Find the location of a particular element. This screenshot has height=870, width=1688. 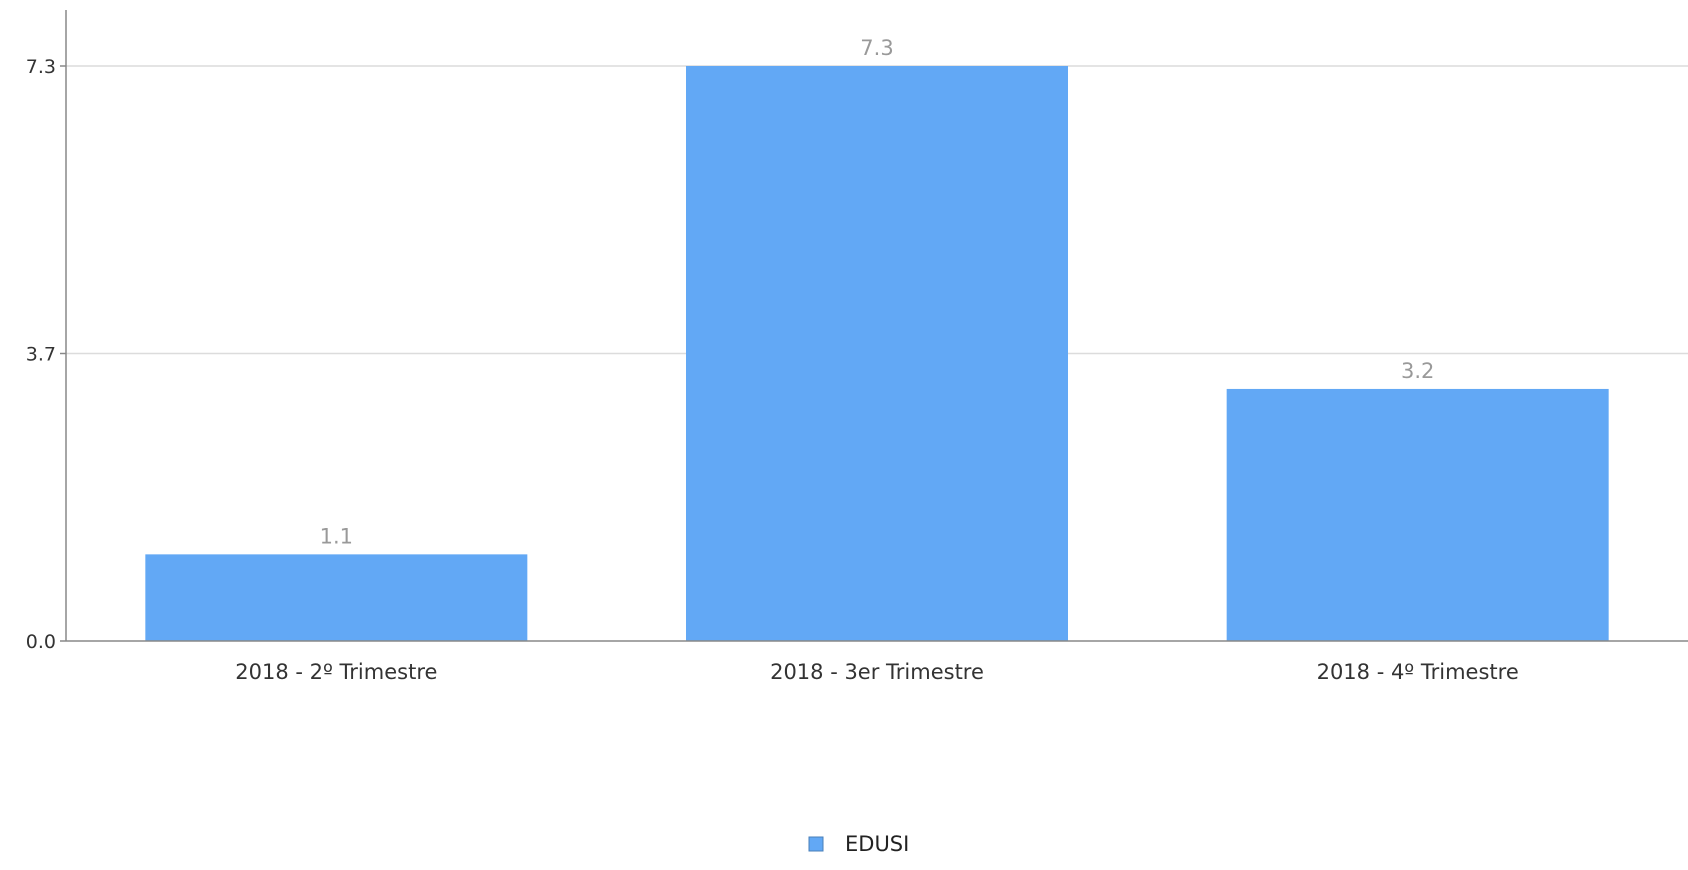

y-tick-label: 3.7 is located at coordinates (41, 355).